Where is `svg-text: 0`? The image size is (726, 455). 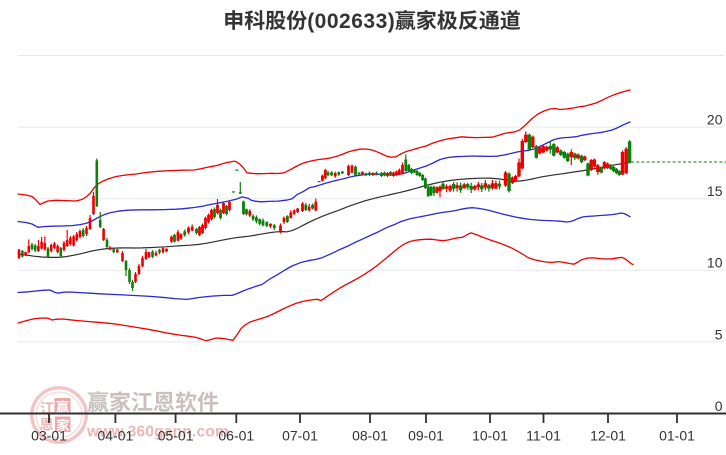 svg-text: 0 is located at coordinates (719, 406).